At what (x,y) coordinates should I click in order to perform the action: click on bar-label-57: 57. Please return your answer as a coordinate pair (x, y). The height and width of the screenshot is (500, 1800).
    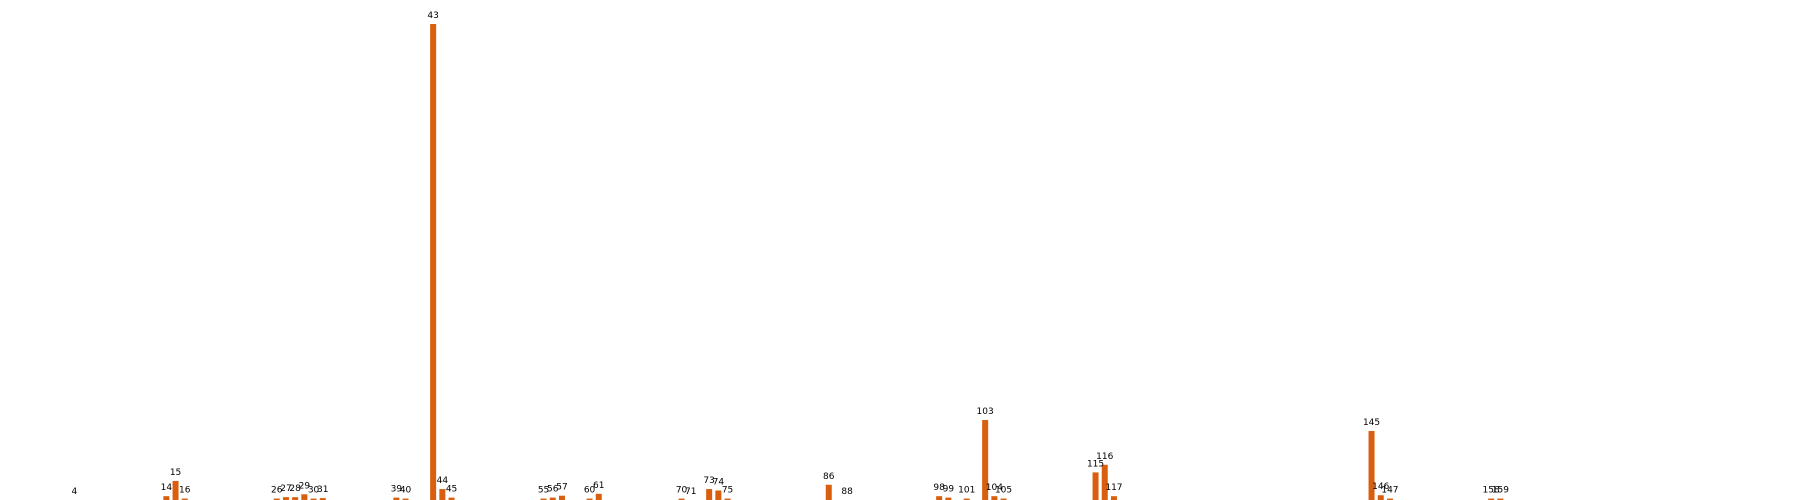
    Looking at the image, I should click on (561, 488).